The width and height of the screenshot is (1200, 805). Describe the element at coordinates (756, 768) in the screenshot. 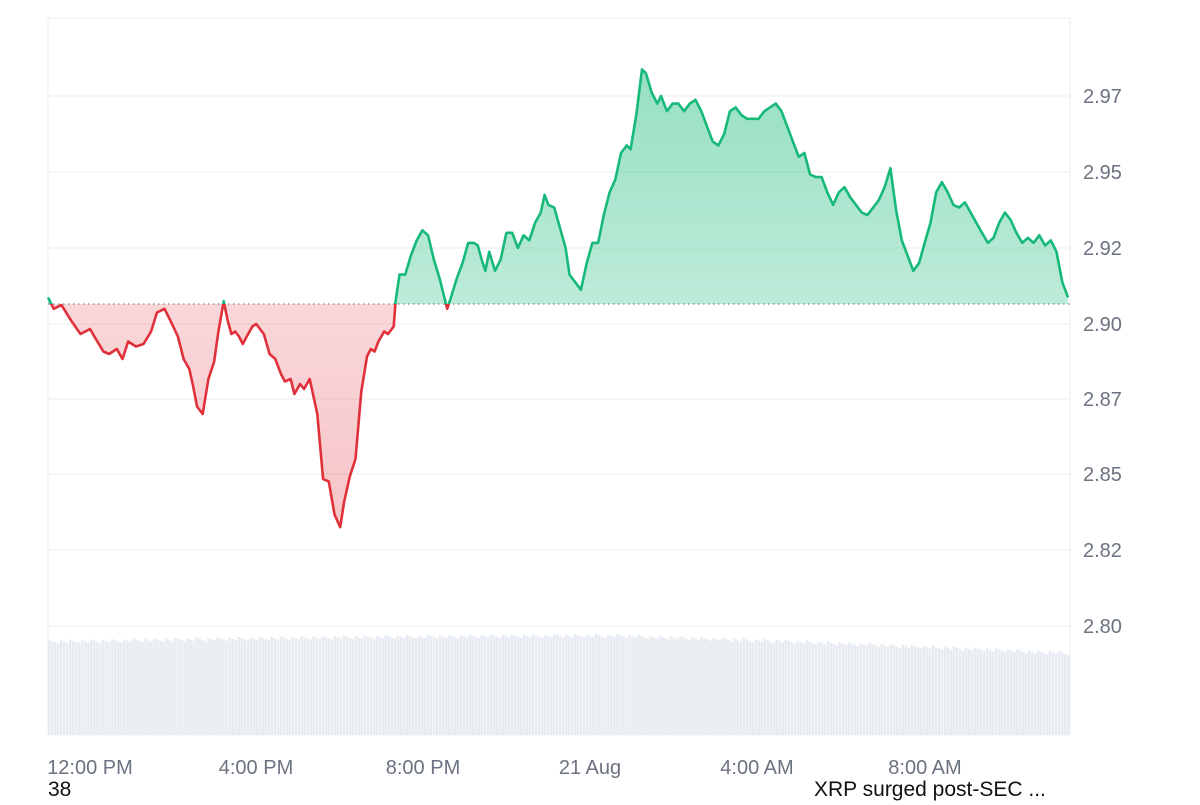

I see `x-tick-label: 4:00 AM` at that location.